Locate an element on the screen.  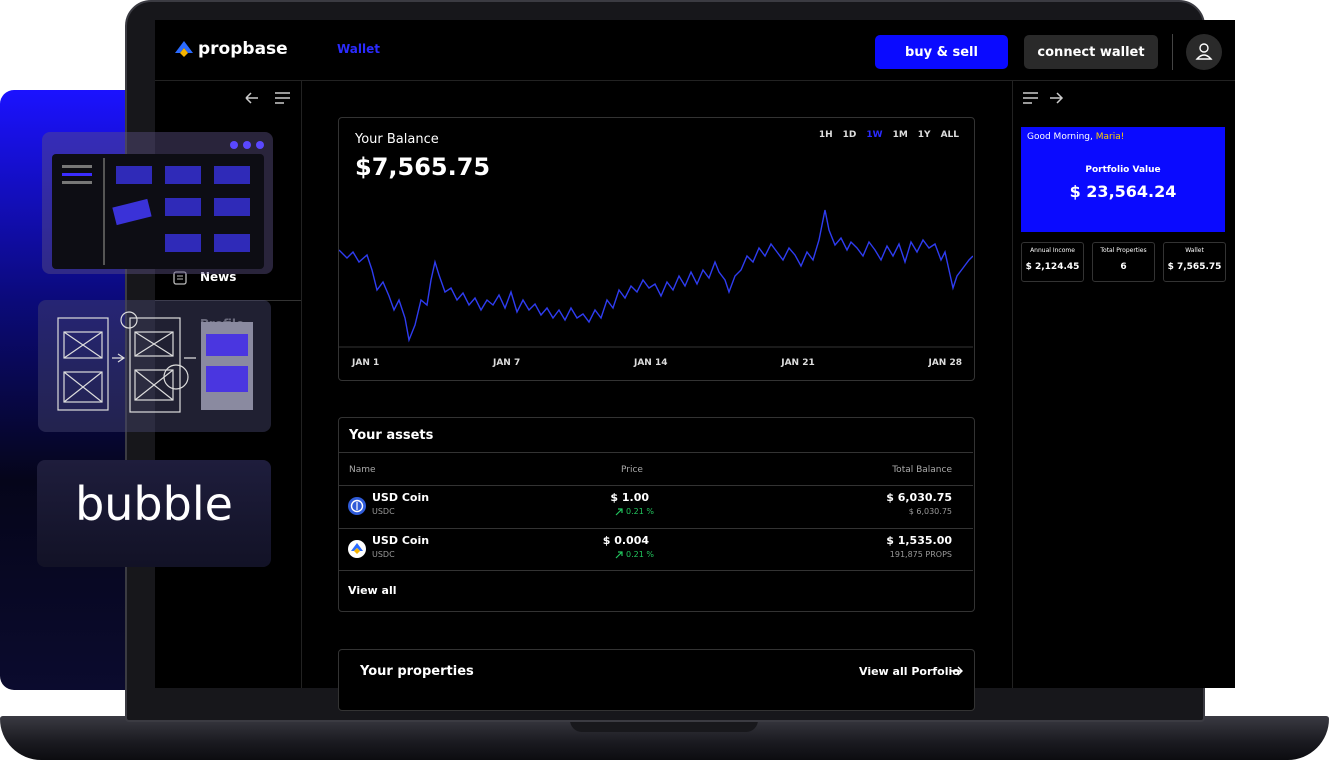
sidebar-divider-line is located at coordinates (228, 300).